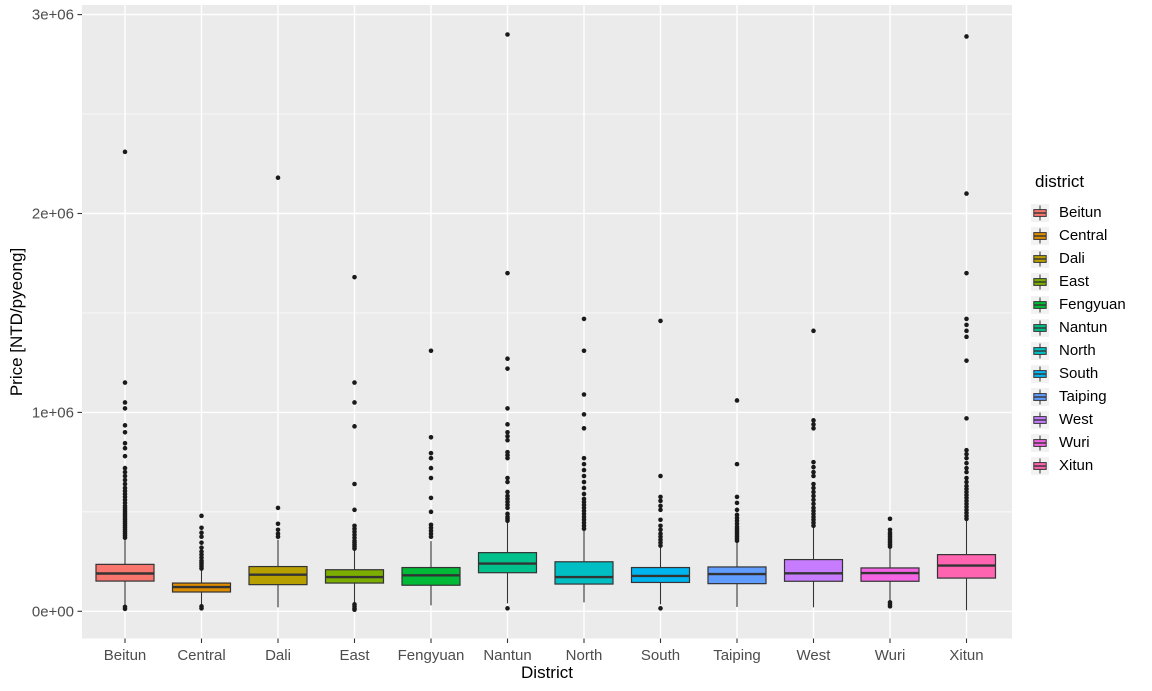 The width and height of the screenshot is (1152, 691). I want to click on x-tick-label: Beitun, so click(125, 655).